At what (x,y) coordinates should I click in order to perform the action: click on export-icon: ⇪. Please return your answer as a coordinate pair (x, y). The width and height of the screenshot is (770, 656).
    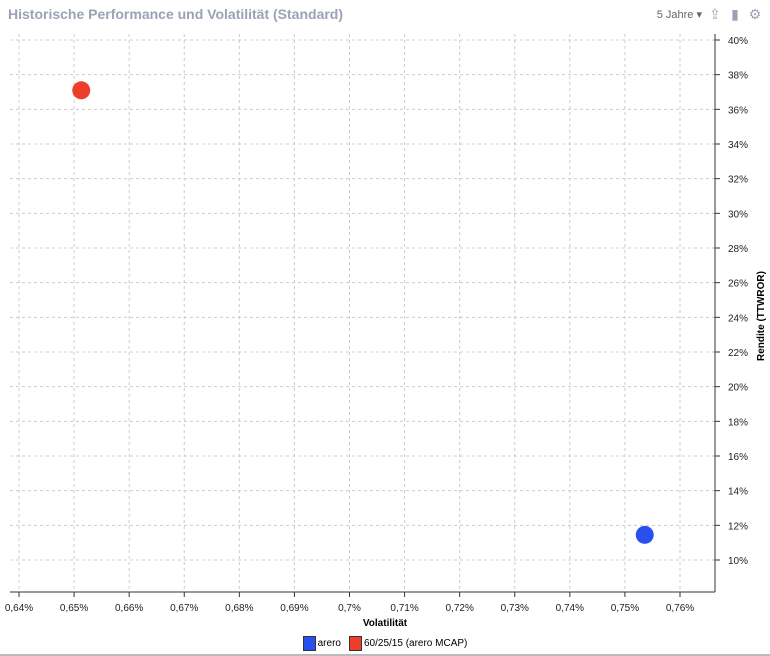
    Looking at the image, I should click on (715, 14).